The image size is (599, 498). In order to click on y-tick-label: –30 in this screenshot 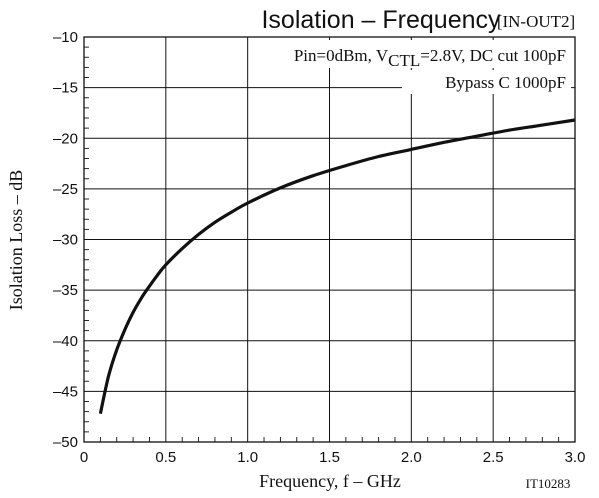, I will do `click(65, 240)`.